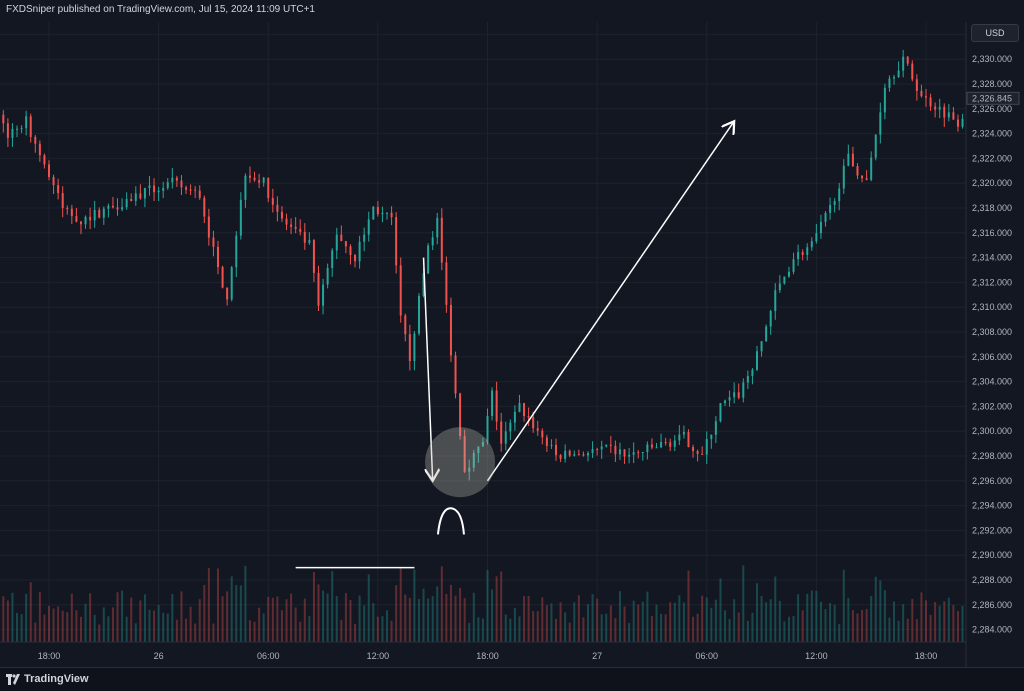 This screenshot has width=1024, height=691. Describe the element at coordinates (992, 382) in the screenshot. I see `y-tick-label: 2,304.000` at that location.